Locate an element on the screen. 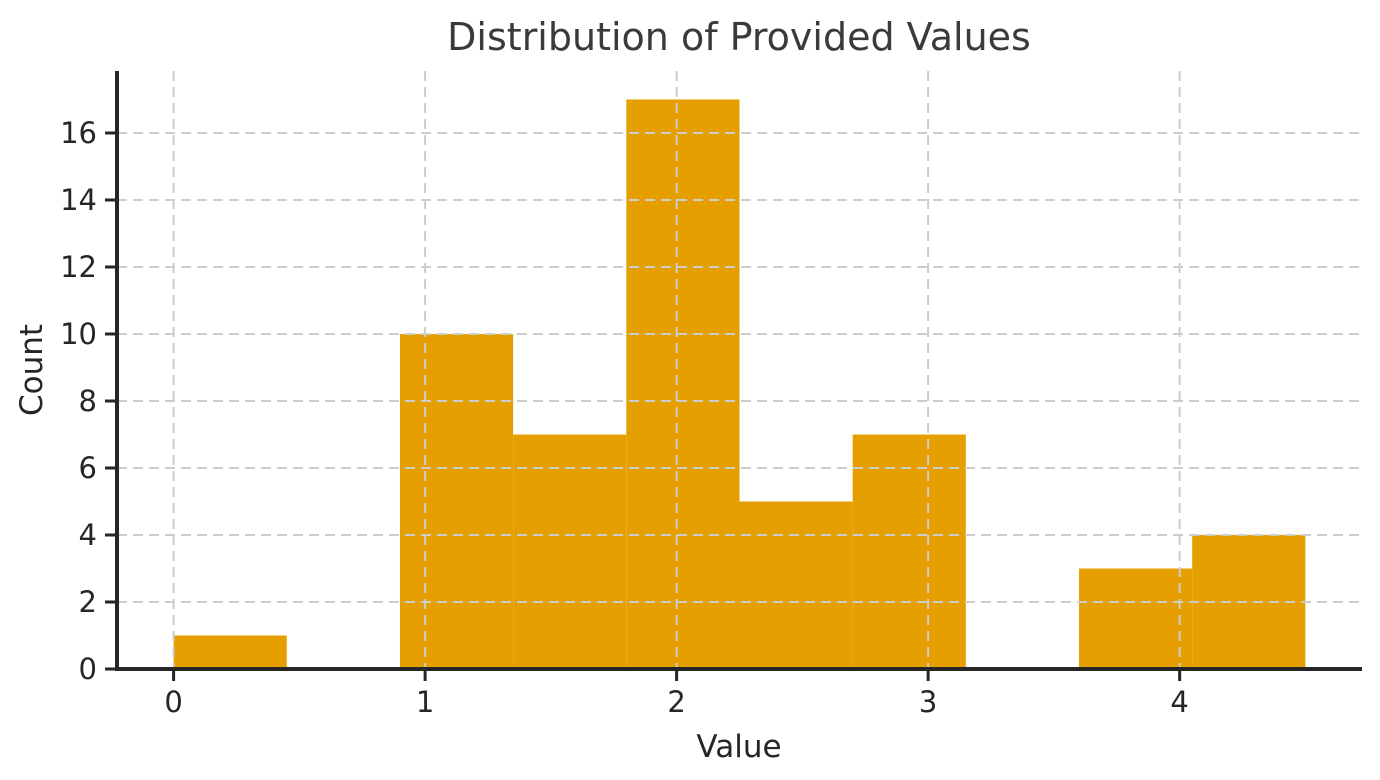 The image size is (1380, 780). y-axis-label: Count is located at coordinates (32, 370).